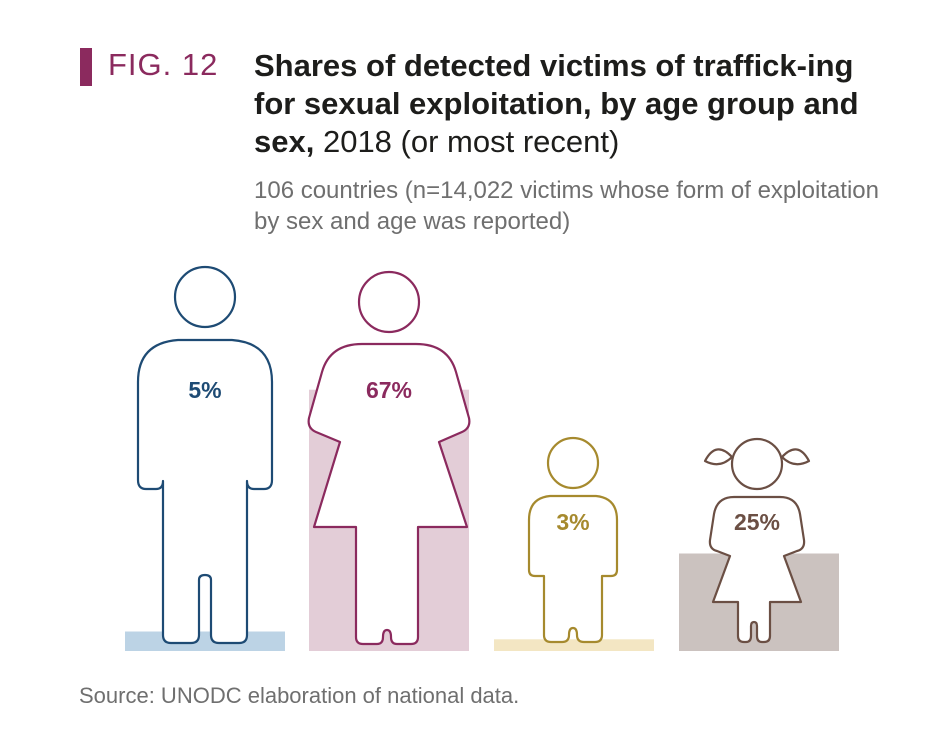  Describe the element at coordinates (757, 569) in the screenshot. I see `girl-icon-body` at that location.